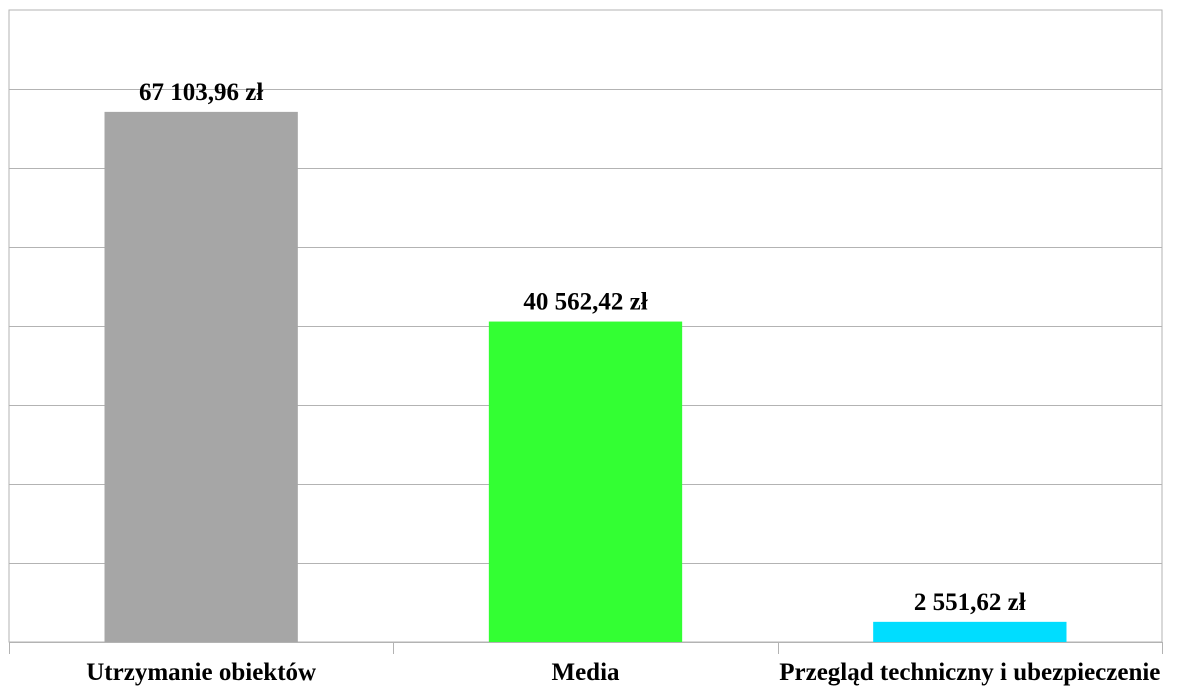  Describe the element at coordinates (969, 672) in the screenshot. I see `x-tick-label: Przegląd techniczny i ubezpieczenie` at that location.